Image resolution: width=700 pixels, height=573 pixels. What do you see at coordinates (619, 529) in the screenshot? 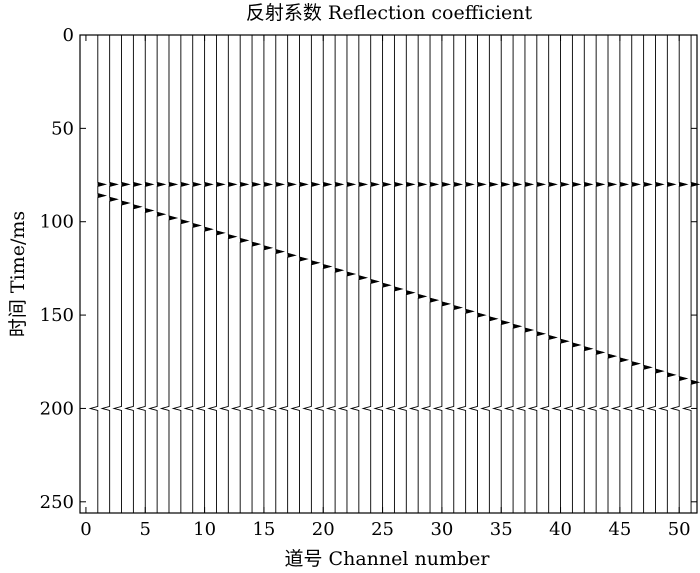
I see `x-tick-label: 45` at bounding box center [619, 529].